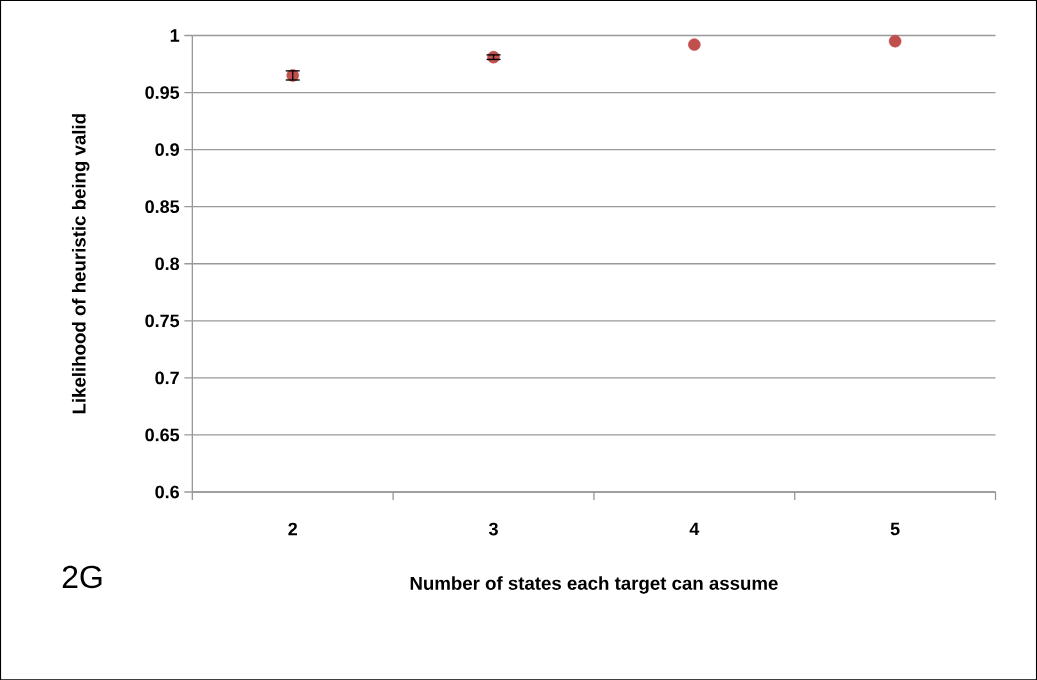 The width and height of the screenshot is (1037, 680). I want to click on y-tick-label: 0.8, so click(167, 263).